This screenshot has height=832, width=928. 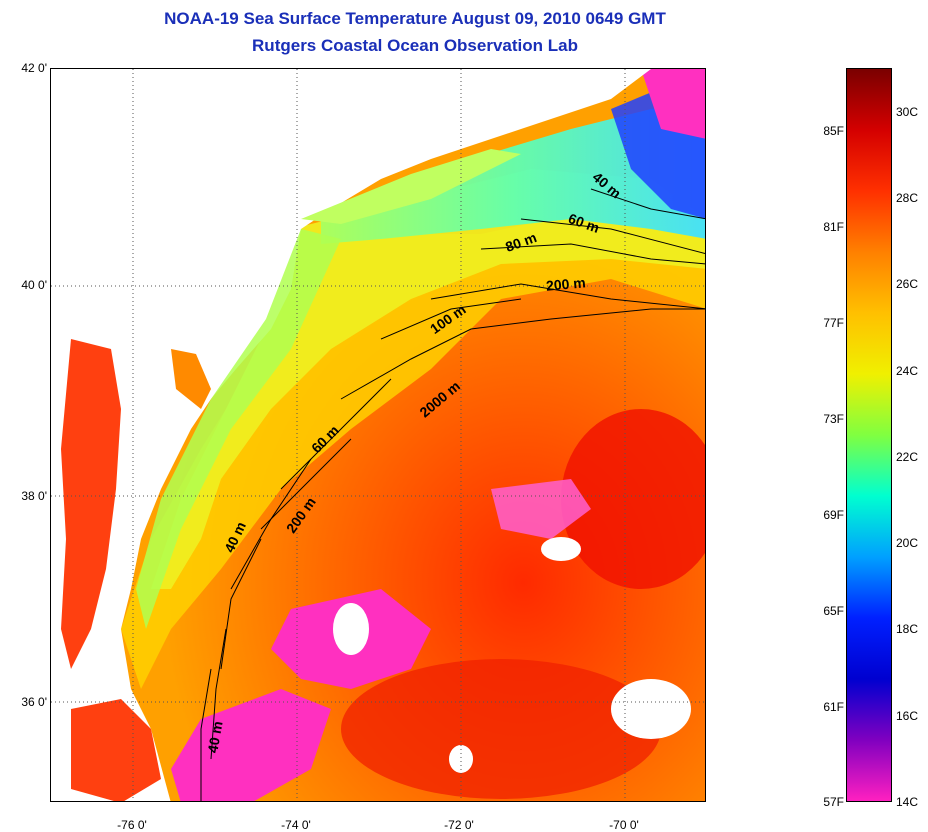 I want to click on delaware-bay, so click(x=191, y=379).